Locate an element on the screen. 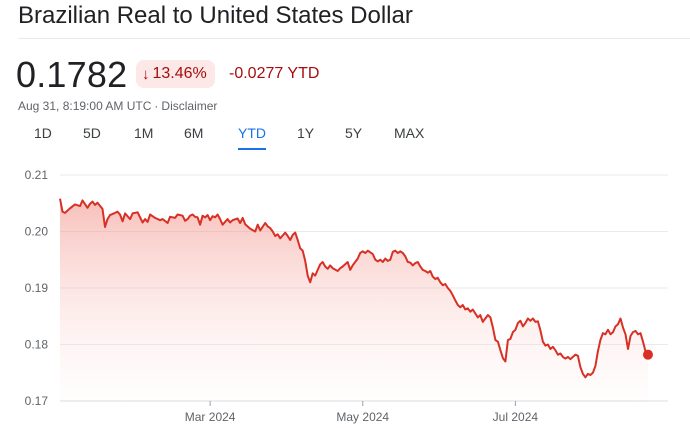 The height and width of the screenshot is (428, 690). change-percent-value: 13.46% is located at coordinates (179, 73).